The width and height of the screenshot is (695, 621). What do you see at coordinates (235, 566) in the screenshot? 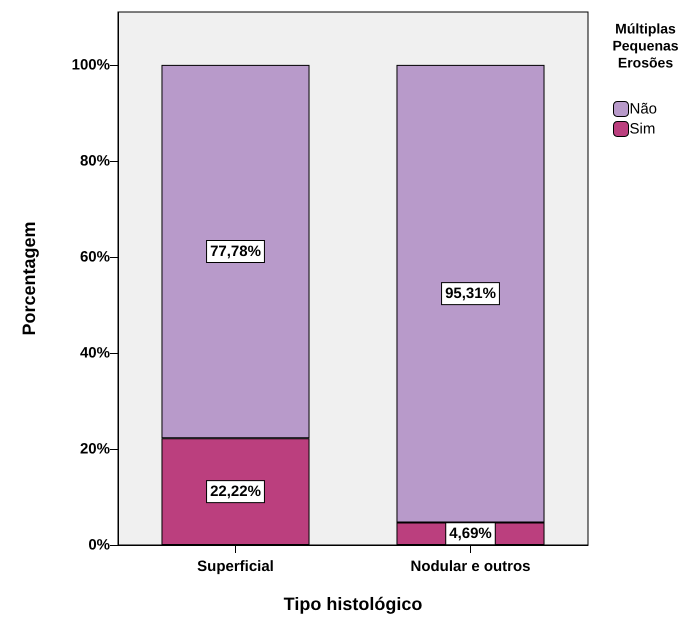
I see `x-tick-label: Superficial` at bounding box center [235, 566].